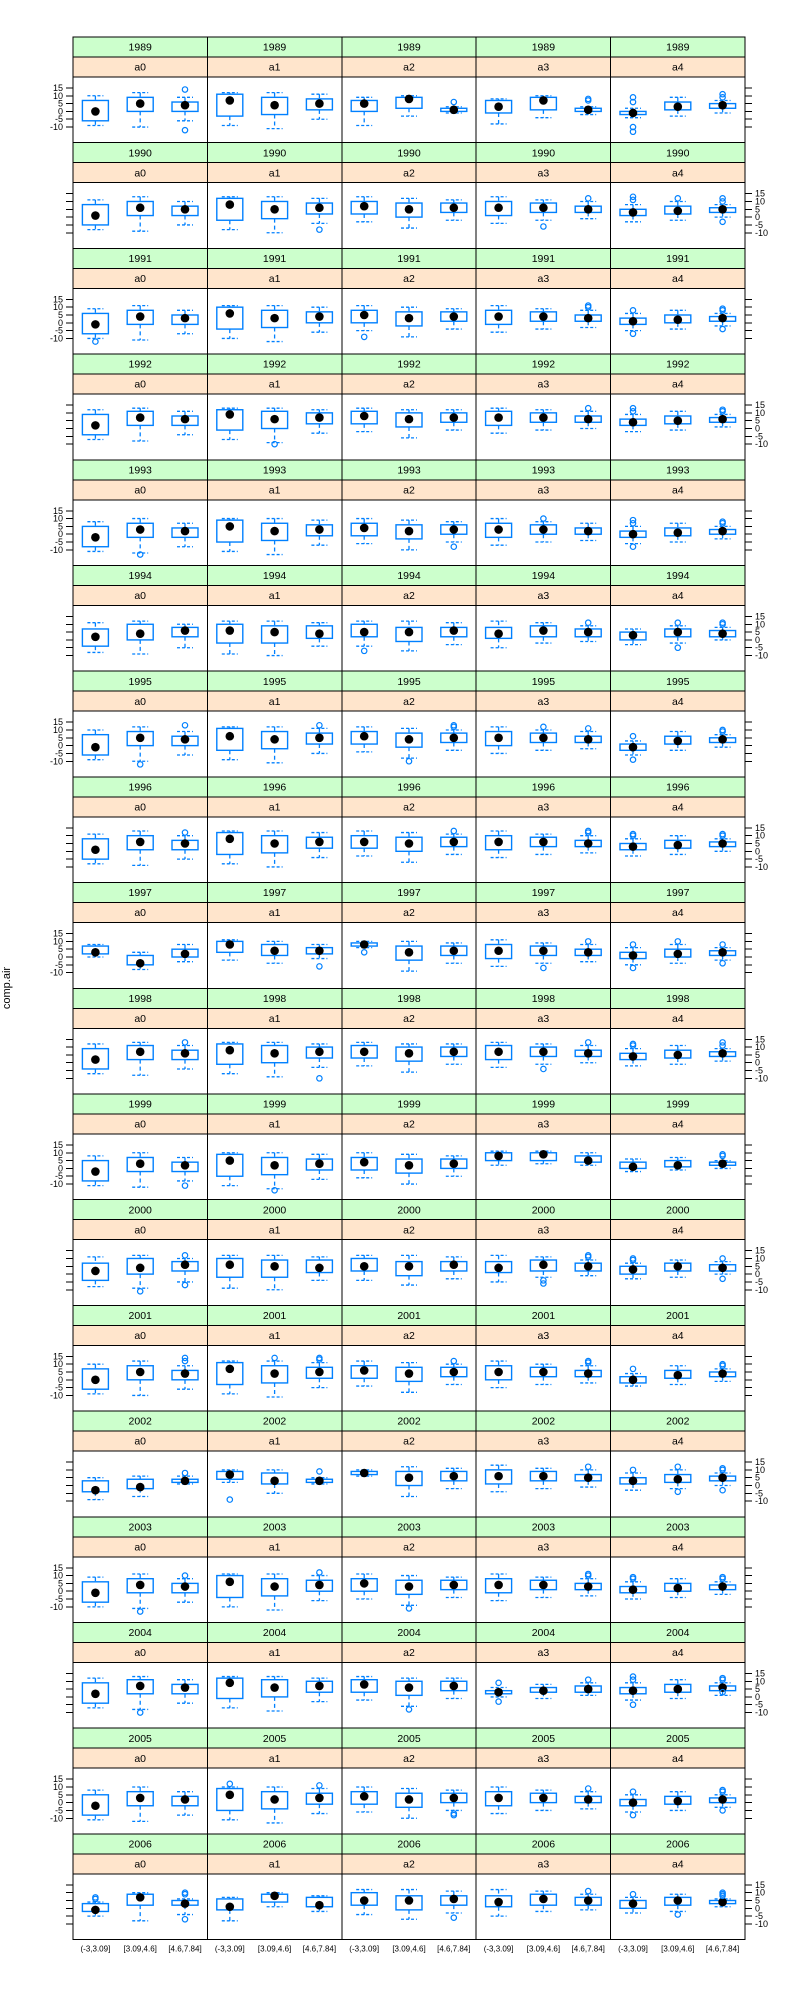 This screenshot has height=2000, width=800. Describe the element at coordinates (757, 1900) in the screenshot. I see `y-tick-label-right: 5` at that location.